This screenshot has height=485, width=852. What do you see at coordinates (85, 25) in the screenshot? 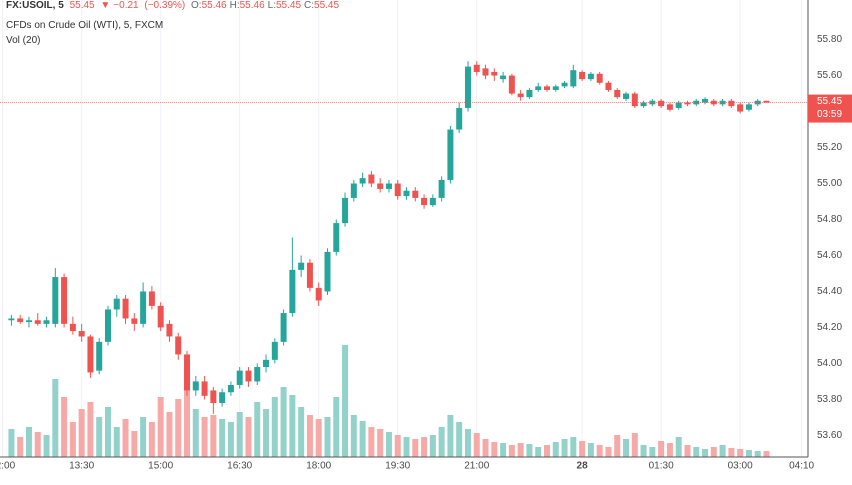
I see `subtitle: CFDs on Crude Oil (WTI), 5, FXCM` at bounding box center [85, 25].